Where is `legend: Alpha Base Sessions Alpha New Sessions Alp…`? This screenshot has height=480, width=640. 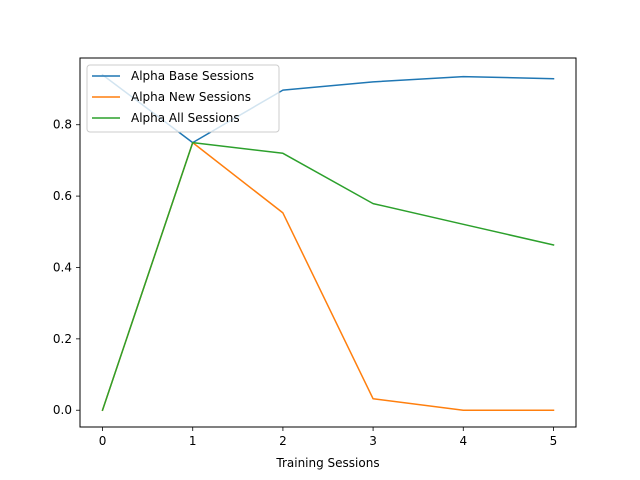
legend: Alpha Base Sessions Alpha New Sessions Alp… is located at coordinates (183, 98).